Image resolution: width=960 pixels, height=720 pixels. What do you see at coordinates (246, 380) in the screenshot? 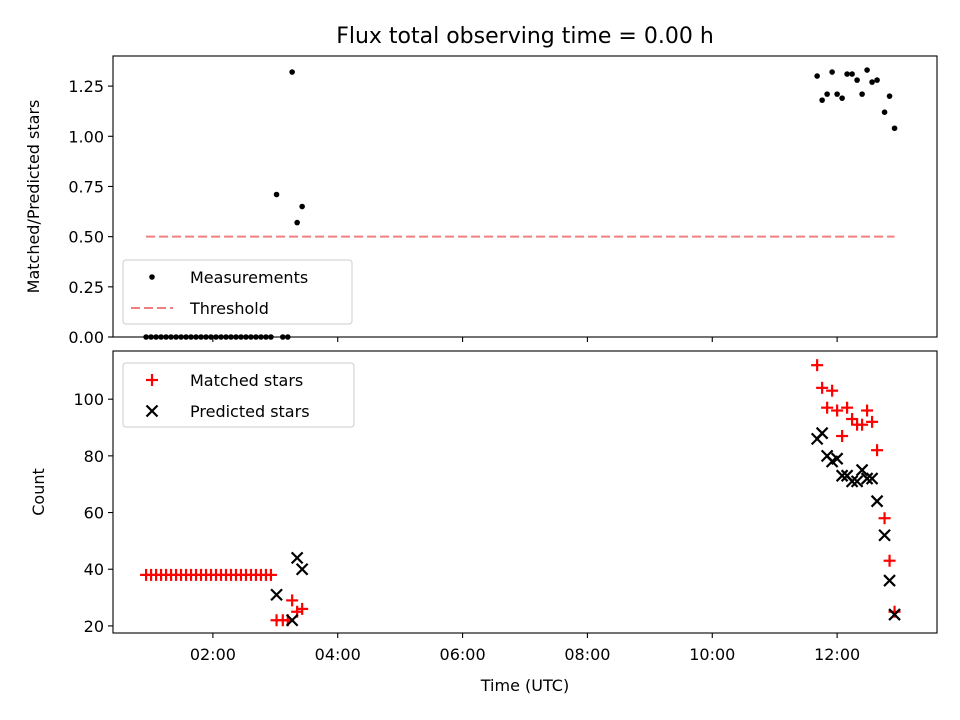
I see `legend-label: Matched stars` at bounding box center [246, 380].